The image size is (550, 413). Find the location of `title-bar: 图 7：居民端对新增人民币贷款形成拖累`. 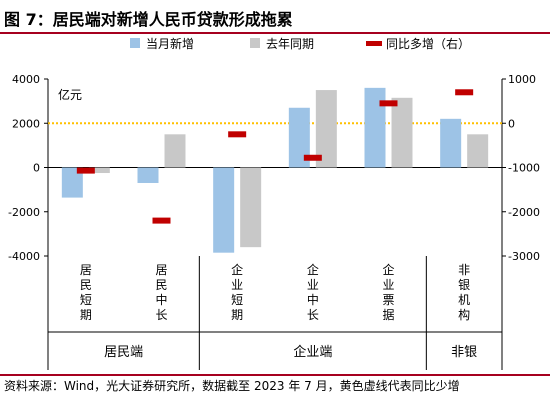

title-bar: 图 7：居民端对新增人民币贷款形成拖累 is located at coordinates (275, 17).